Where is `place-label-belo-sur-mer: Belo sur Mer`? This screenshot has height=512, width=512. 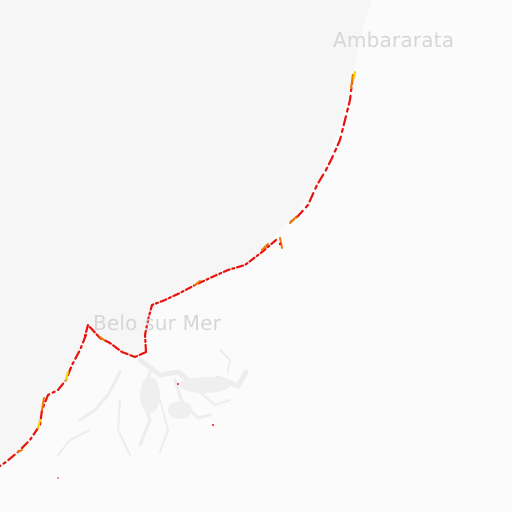 place-label-belo-sur-mer: Belo sur Mer is located at coordinates (157, 323).